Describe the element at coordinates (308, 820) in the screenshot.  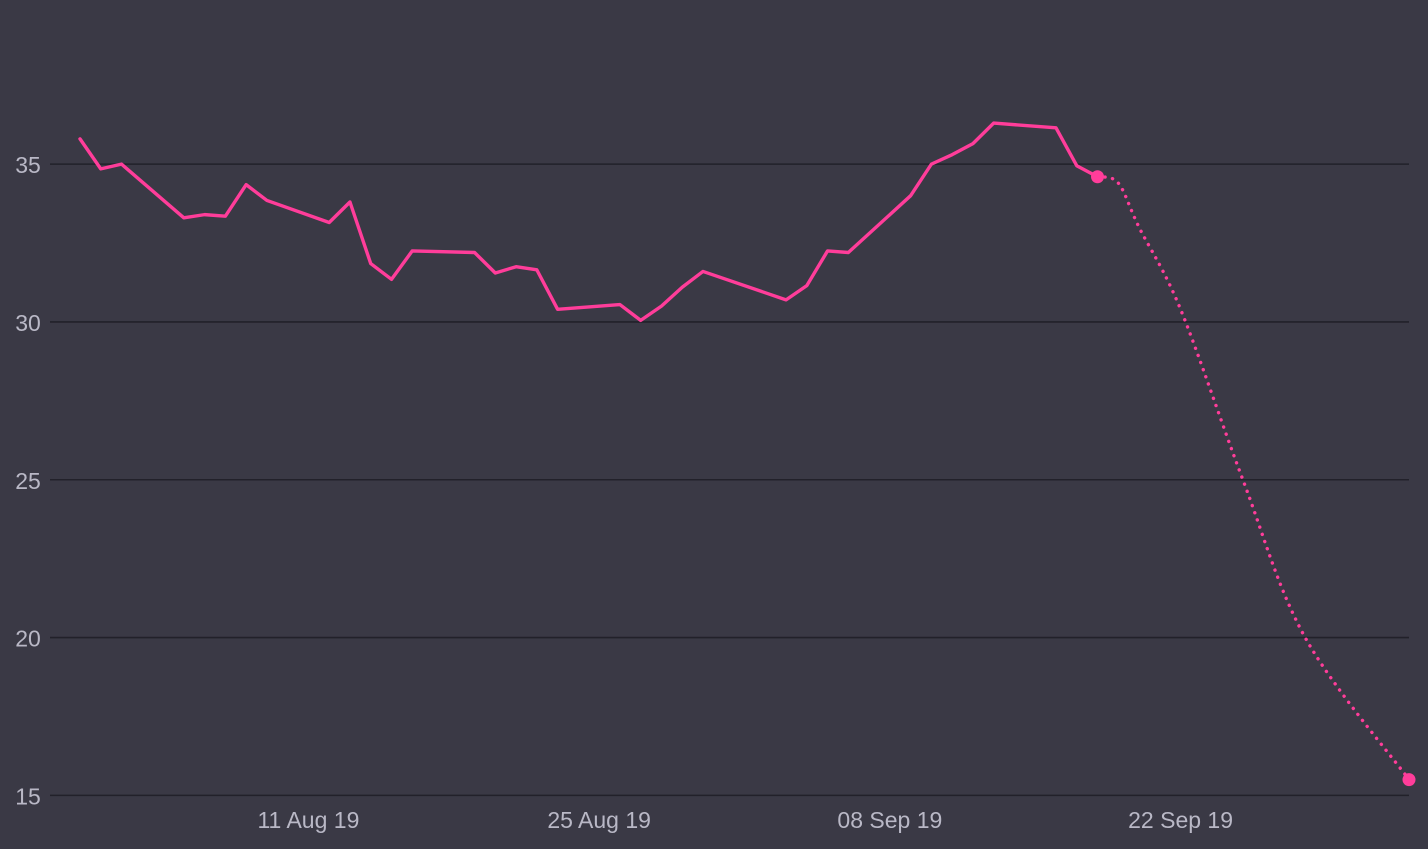
I see `x-tick-label: 11 Aug 19` at that location.